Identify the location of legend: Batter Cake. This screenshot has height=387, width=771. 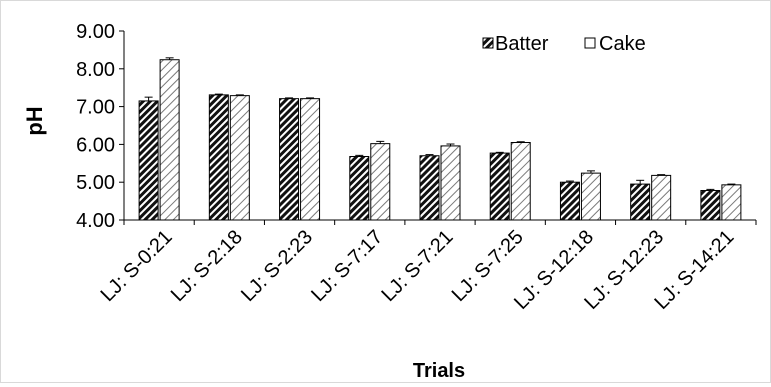
(564, 44).